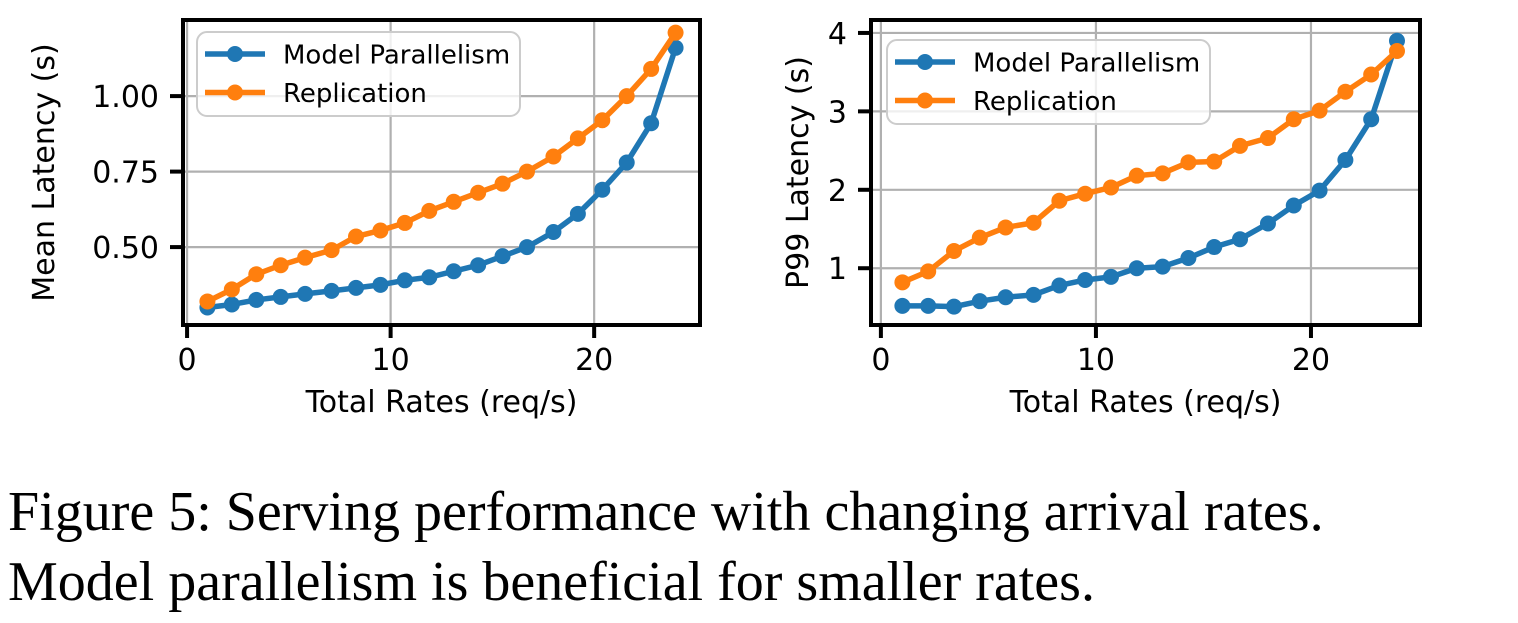  What do you see at coordinates (837, 269) in the screenshot?
I see `y-tick-label: 1` at bounding box center [837, 269].